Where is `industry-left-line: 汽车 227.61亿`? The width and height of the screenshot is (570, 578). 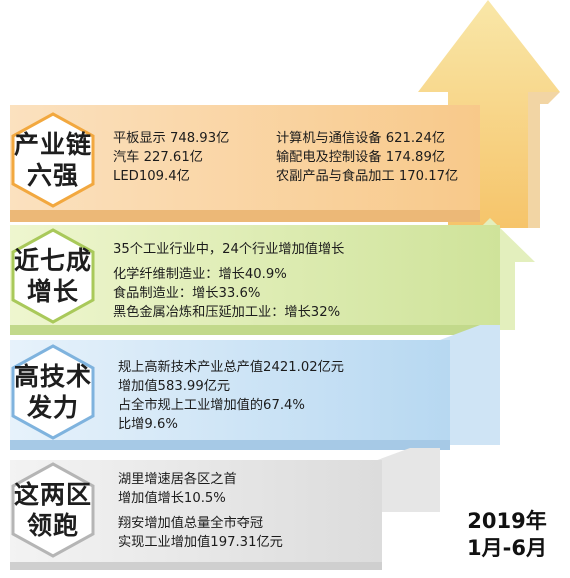 industry-left-line: 汽车 227.61亿 is located at coordinates (158, 157).